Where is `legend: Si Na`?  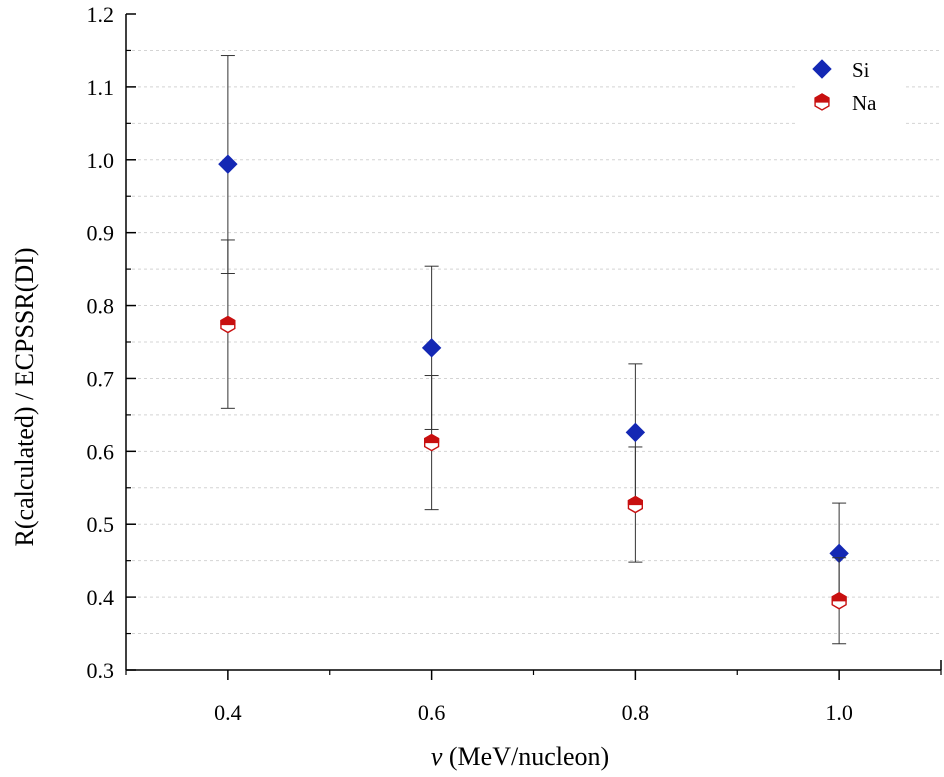
legend: Si Na is located at coordinates (852, 88).